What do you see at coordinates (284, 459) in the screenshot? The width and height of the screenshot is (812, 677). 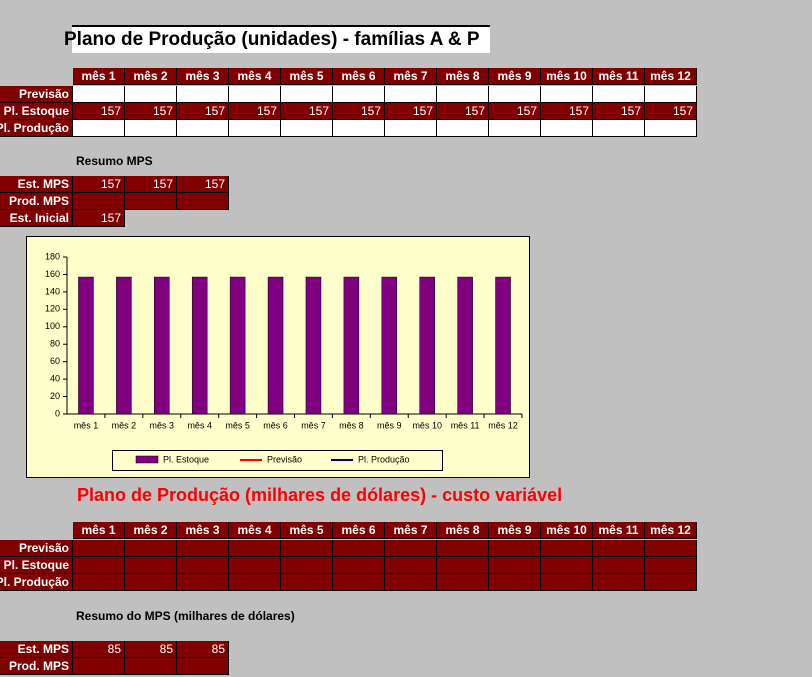 I see `legend-label: Previsão` at bounding box center [284, 459].